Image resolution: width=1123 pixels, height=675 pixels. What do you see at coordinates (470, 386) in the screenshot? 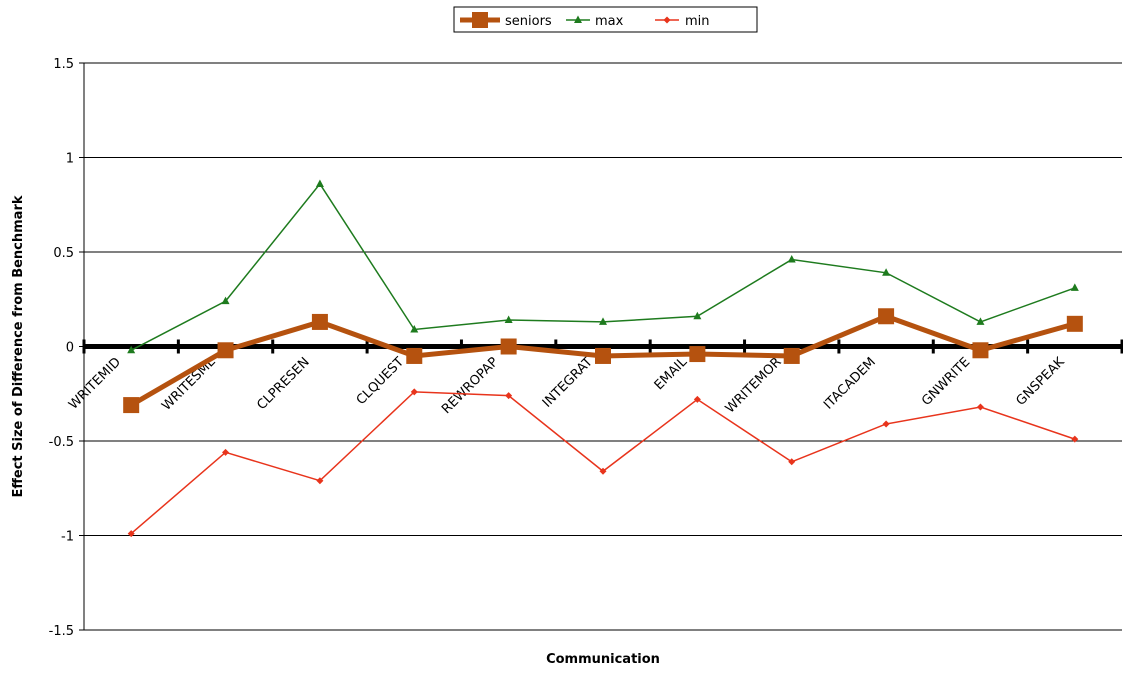
I see `x-category-label: REWROPAP` at bounding box center [470, 386].